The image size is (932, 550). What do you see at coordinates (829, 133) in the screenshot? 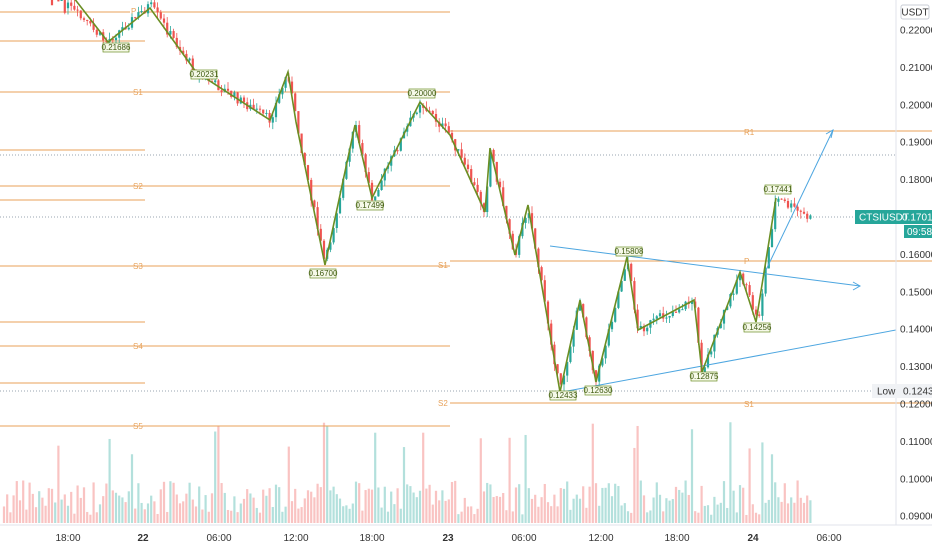
I see `trend-arrow-head` at bounding box center [829, 133].